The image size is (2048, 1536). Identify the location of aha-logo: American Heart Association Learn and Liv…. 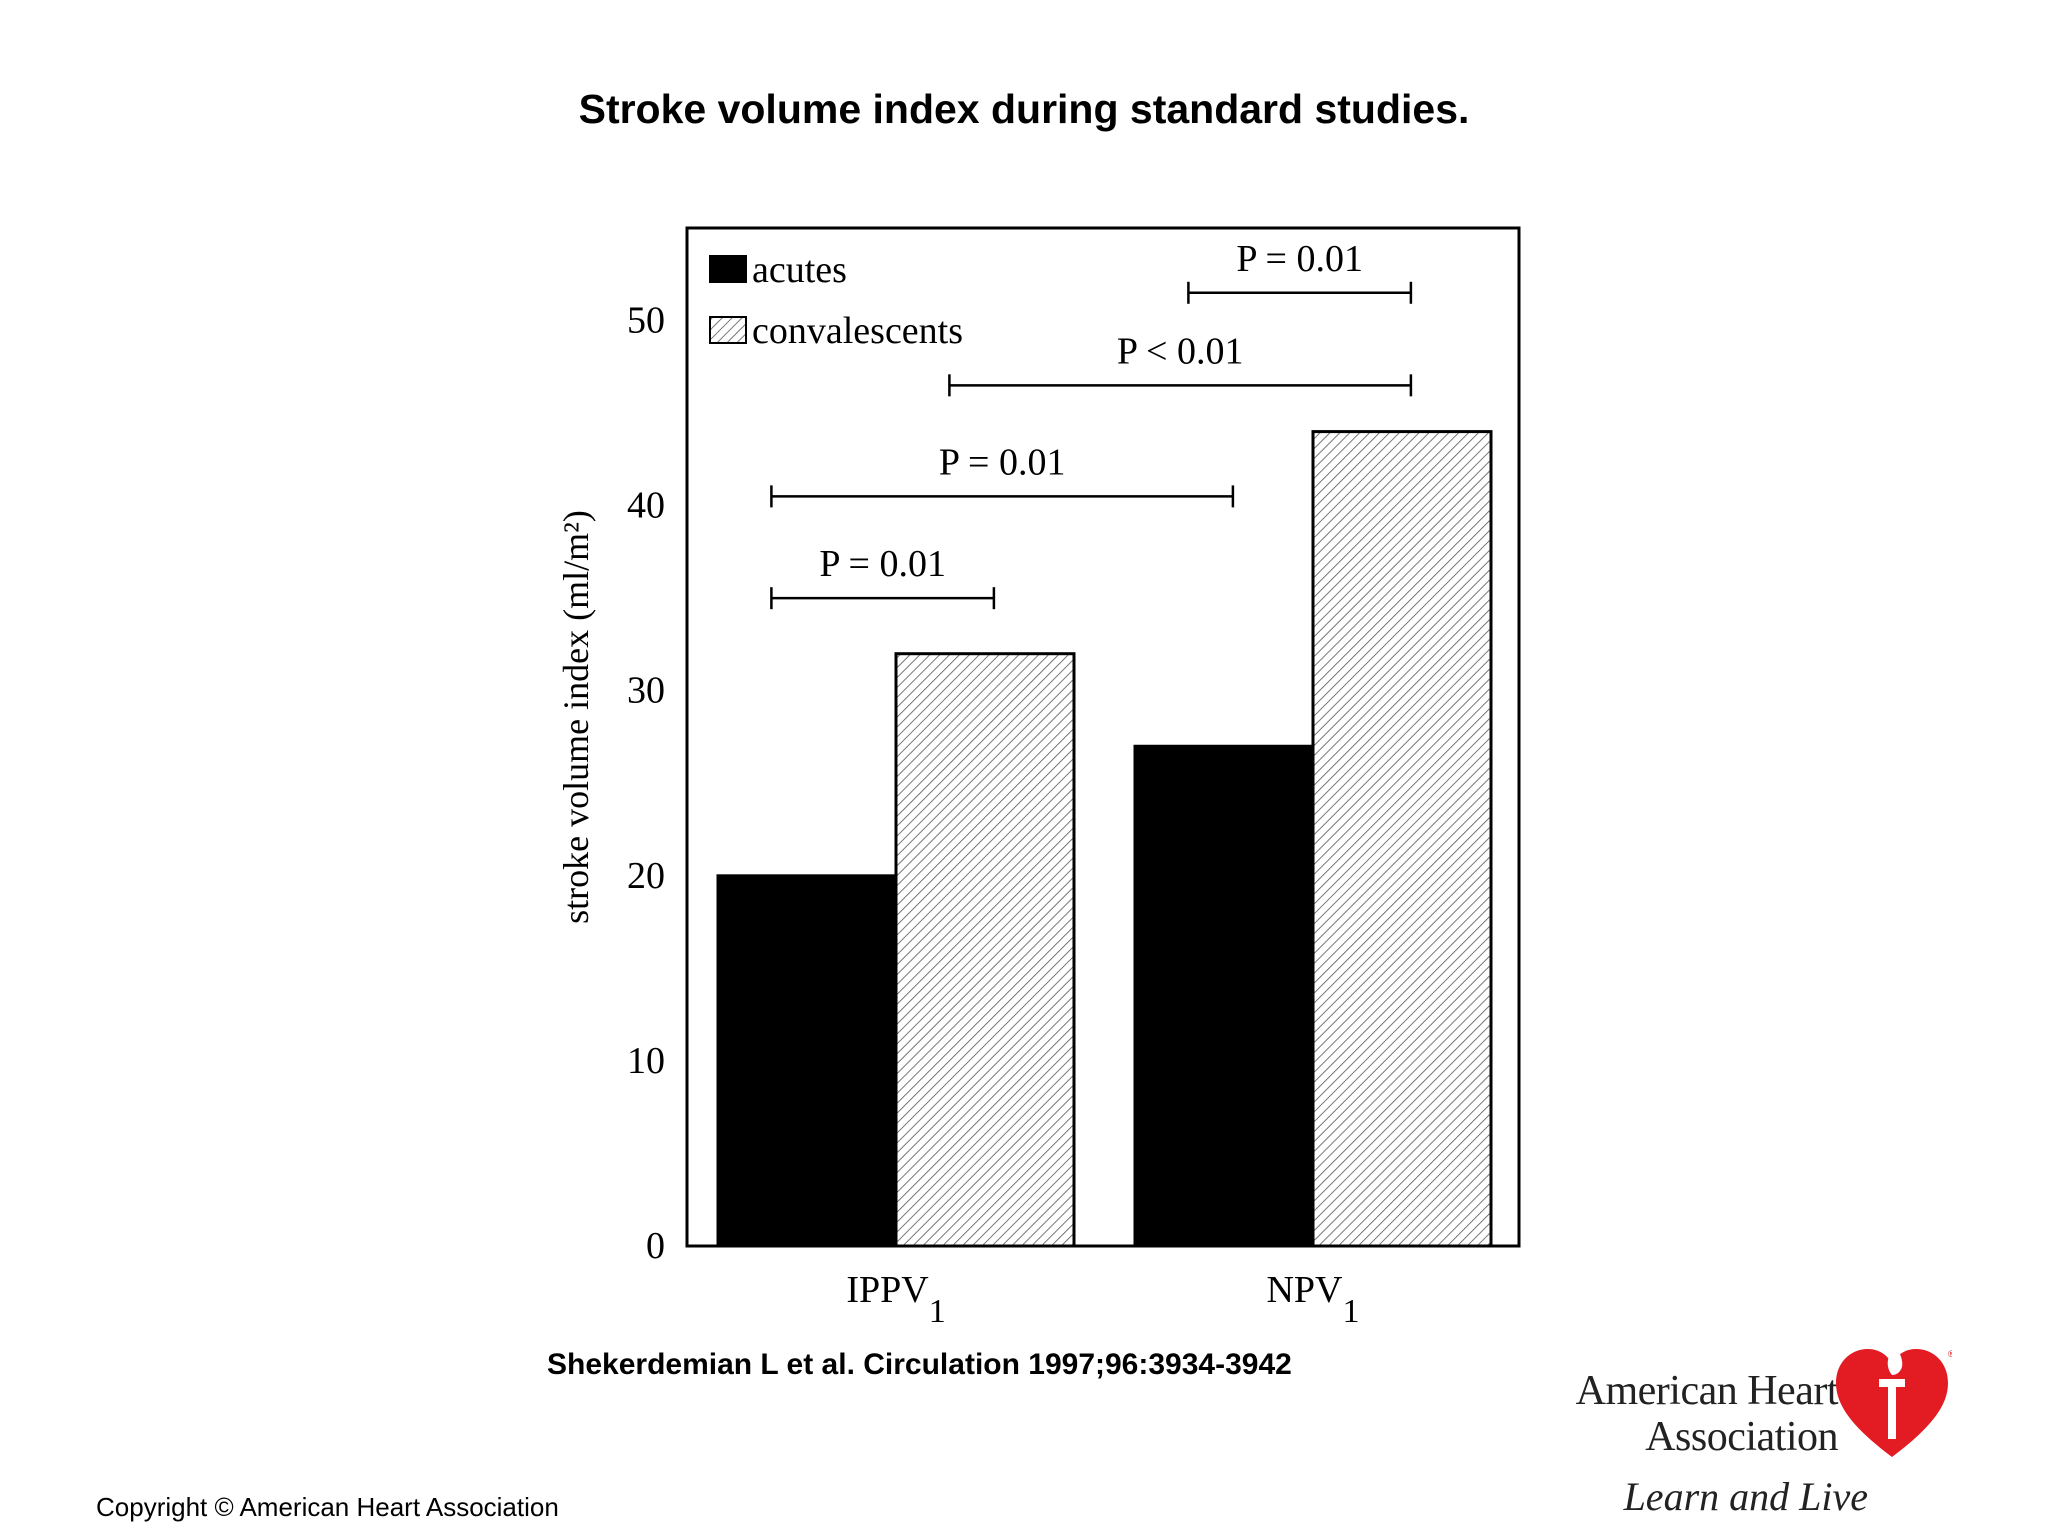
(1755, 1430).